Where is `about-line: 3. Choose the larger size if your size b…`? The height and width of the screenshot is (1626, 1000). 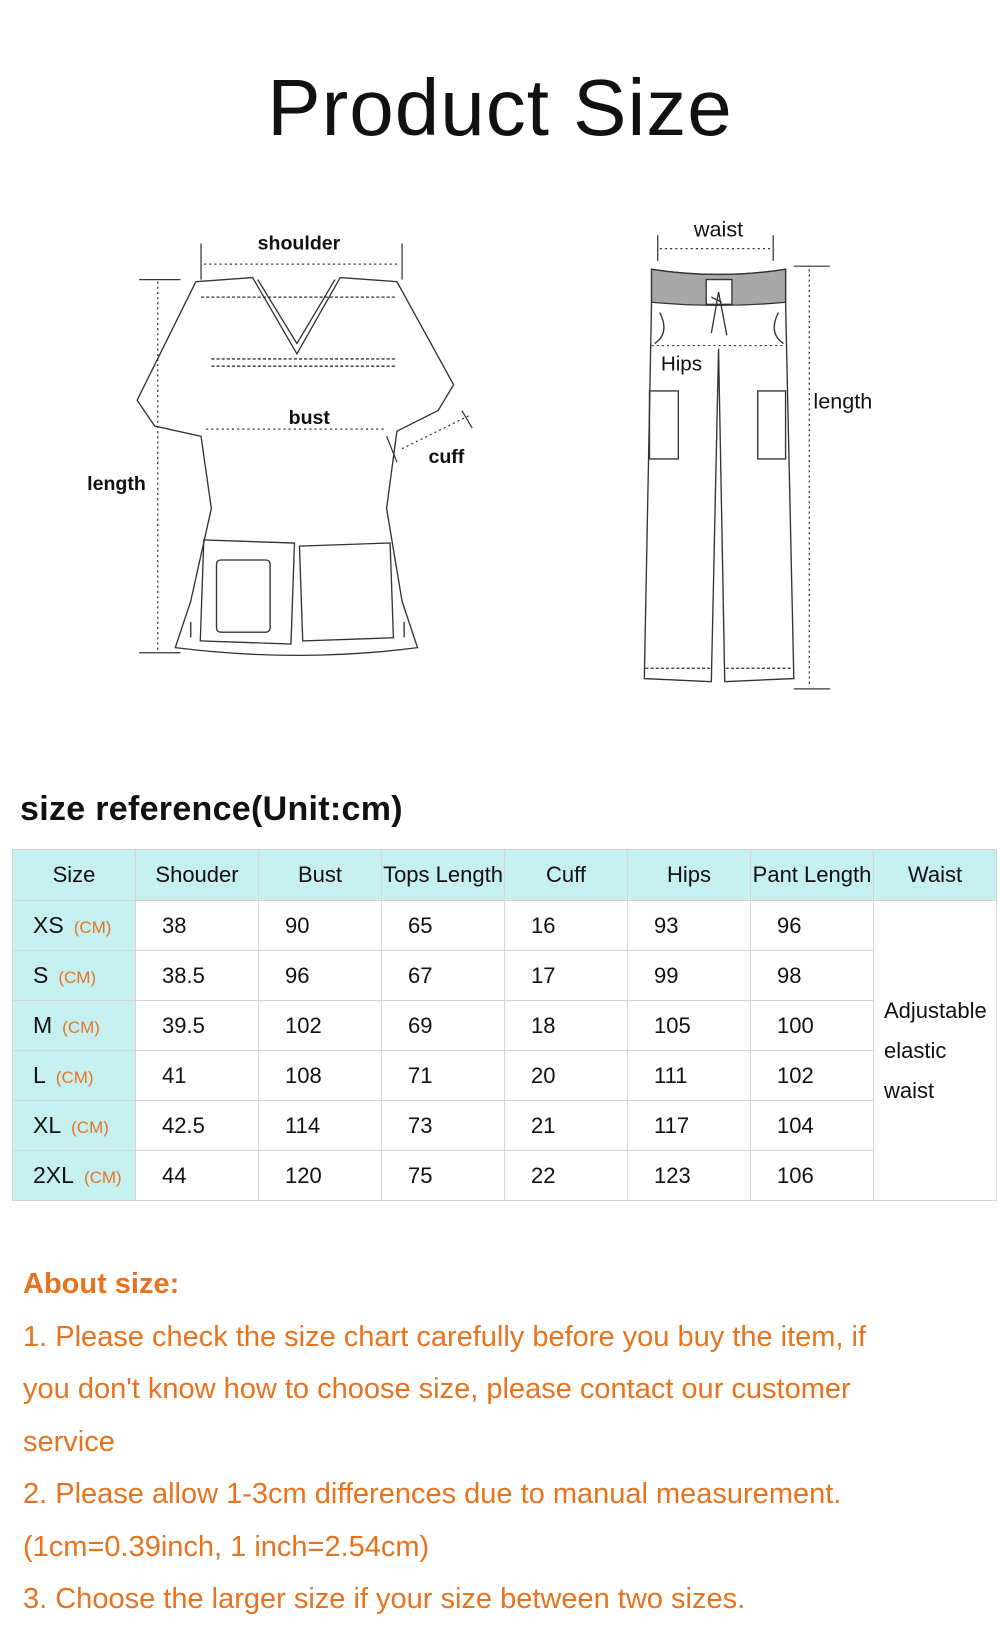
about-line: 3. Choose the larger size if your size b… is located at coordinates (384, 1599).